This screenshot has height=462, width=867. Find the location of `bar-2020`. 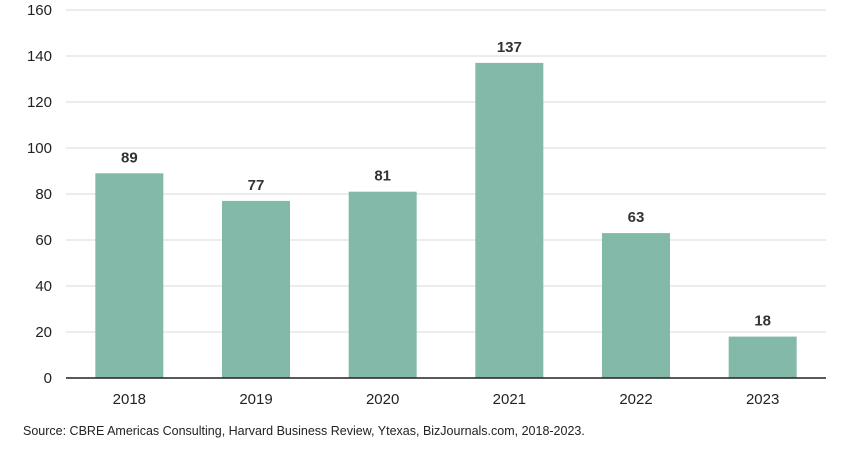

bar-2020 is located at coordinates (382, 284).